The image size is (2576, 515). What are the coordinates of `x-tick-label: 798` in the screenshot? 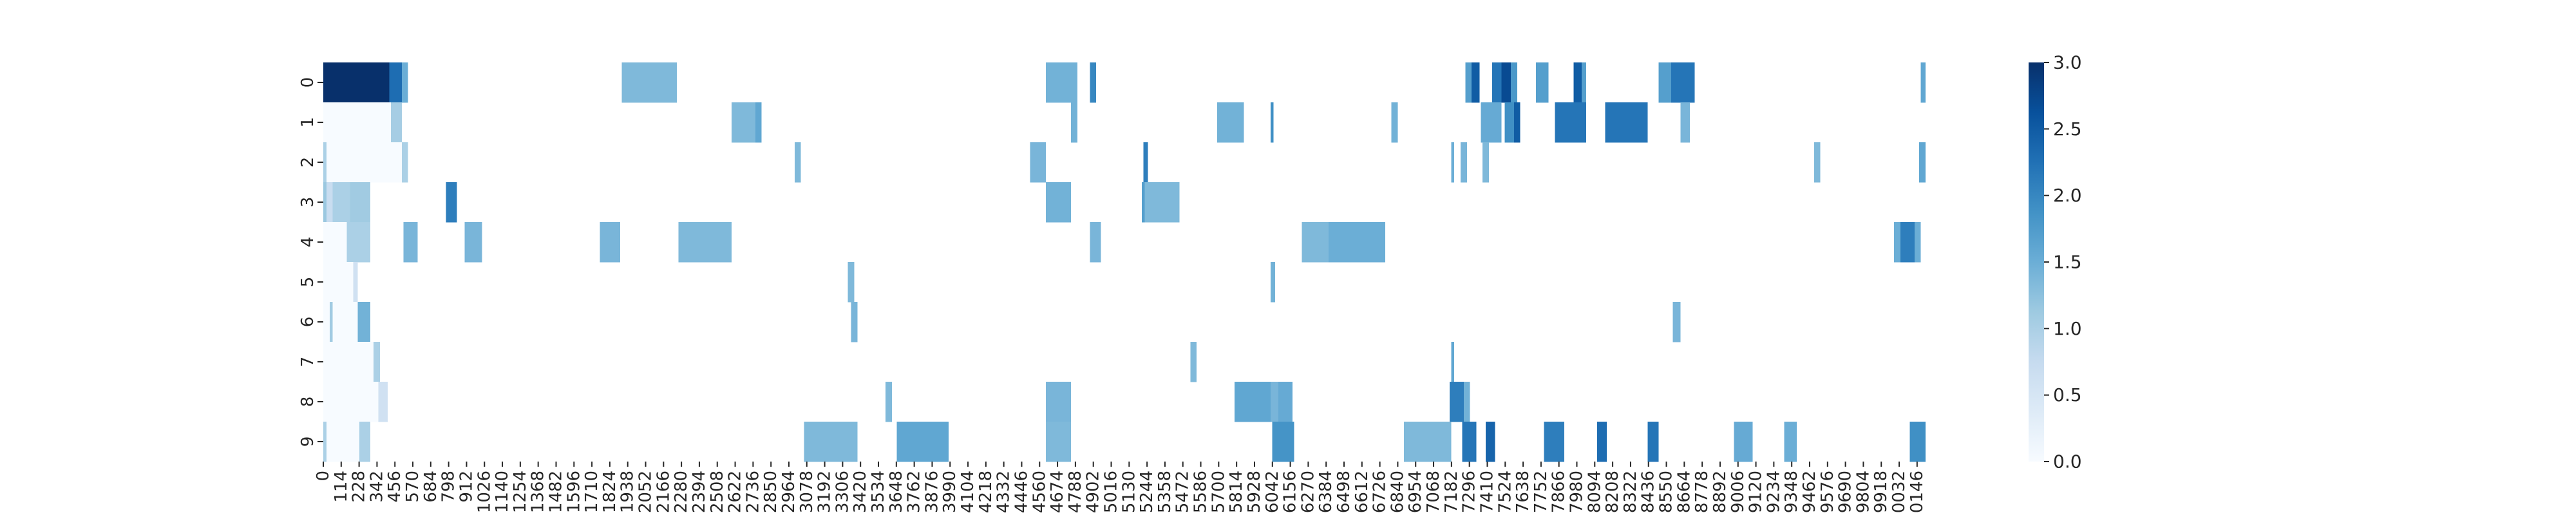 It's located at (449, 487).